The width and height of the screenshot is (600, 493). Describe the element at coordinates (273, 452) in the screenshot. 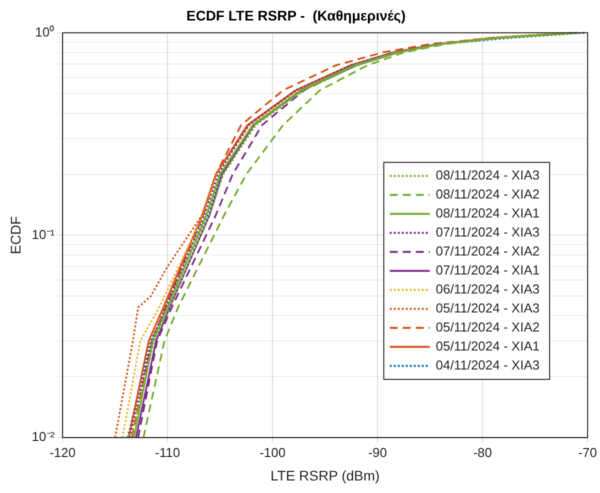

I see `x-tick-label: -100` at that location.